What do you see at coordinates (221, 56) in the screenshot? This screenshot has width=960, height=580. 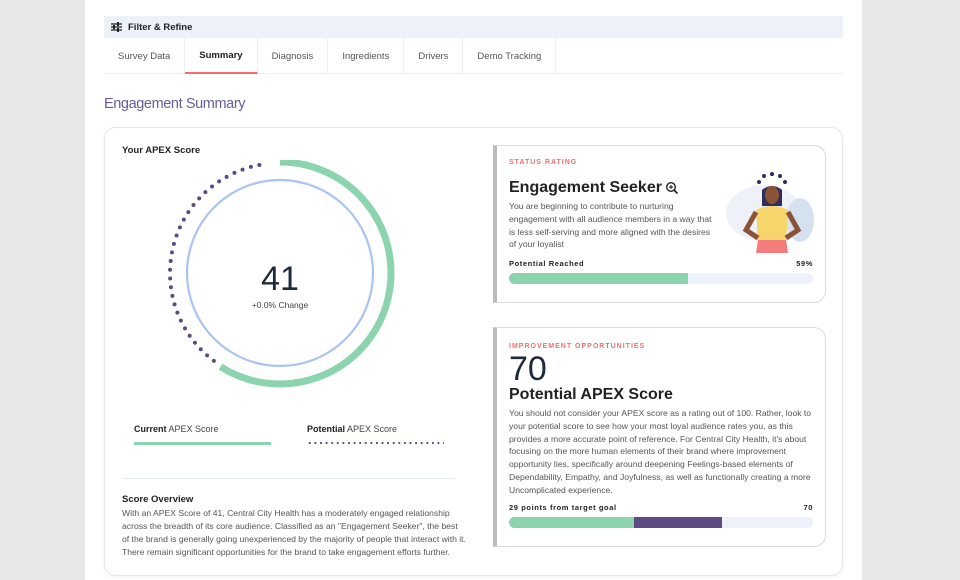 I see `tab-summary: Summary` at bounding box center [221, 56].